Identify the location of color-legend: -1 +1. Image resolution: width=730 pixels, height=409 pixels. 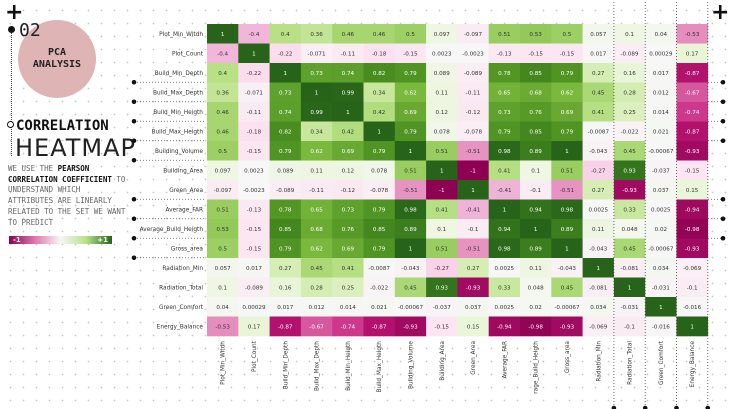
(60, 240).